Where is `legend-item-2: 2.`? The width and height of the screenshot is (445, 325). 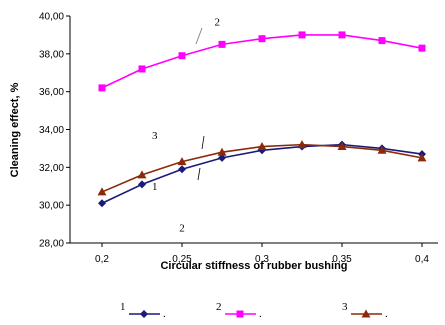
legend-item-2: 2. is located at coordinates (239, 310).